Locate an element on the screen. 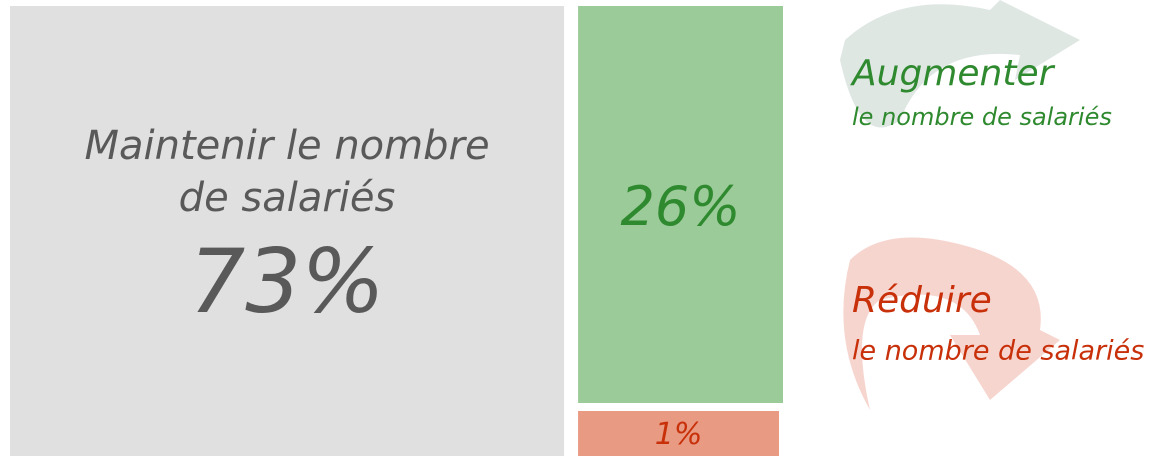 This screenshot has height=457, width=1153. legend-title: Augmenter is located at coordinates (953, 73).